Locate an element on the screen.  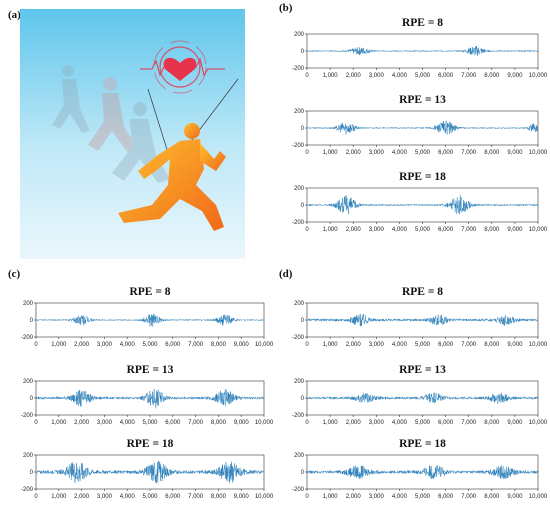
ghost-runners is located at coordinates (111, 124).